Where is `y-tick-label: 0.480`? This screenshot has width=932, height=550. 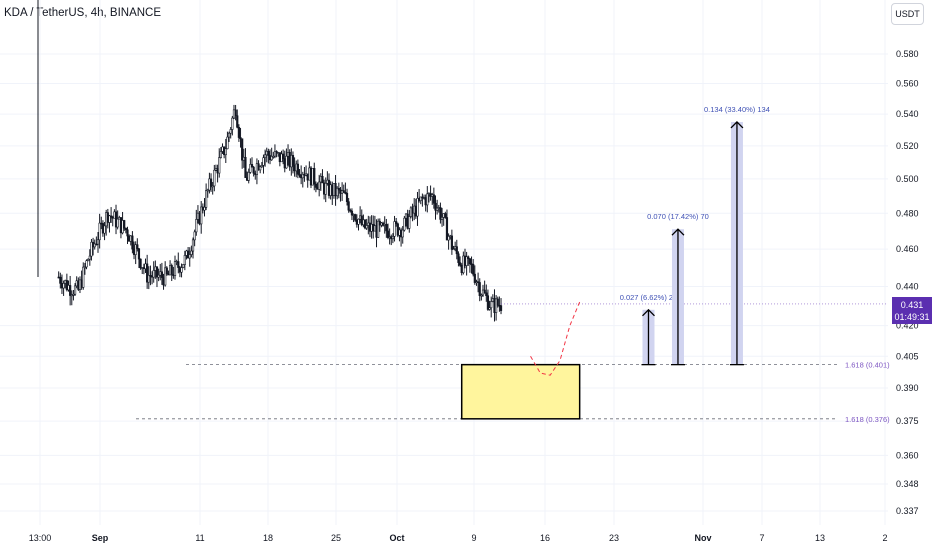 y-tick-label: 0.480 is located at coordinates (907, 213).